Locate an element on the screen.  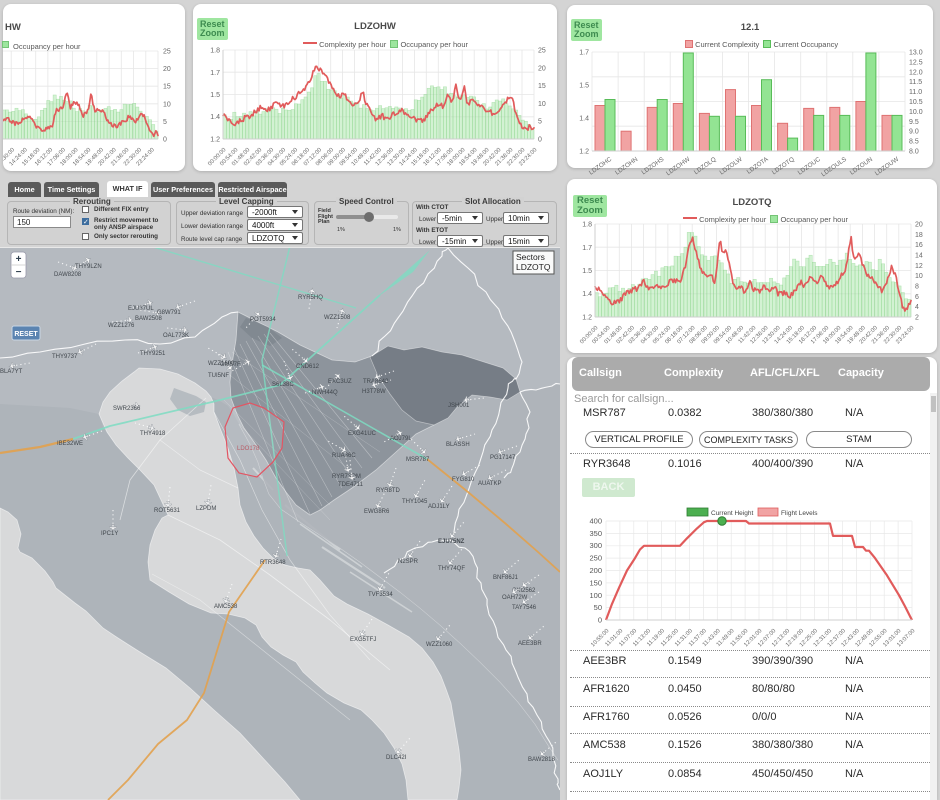
svg-text: 16 is located at coordinates (919, 245).